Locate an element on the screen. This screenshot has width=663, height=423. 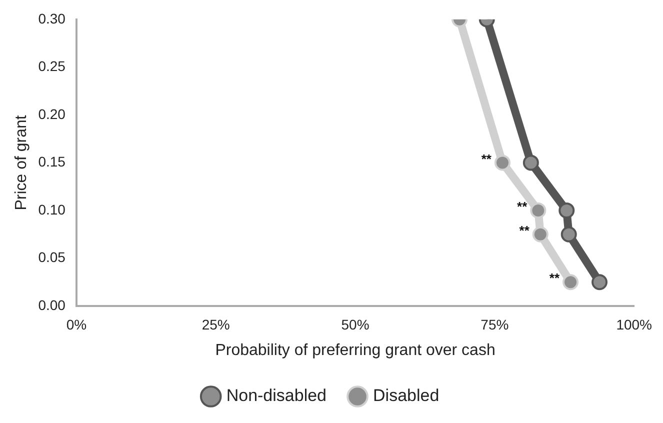
y-tick-label: 0.10 is located at coordinates (52, 209).